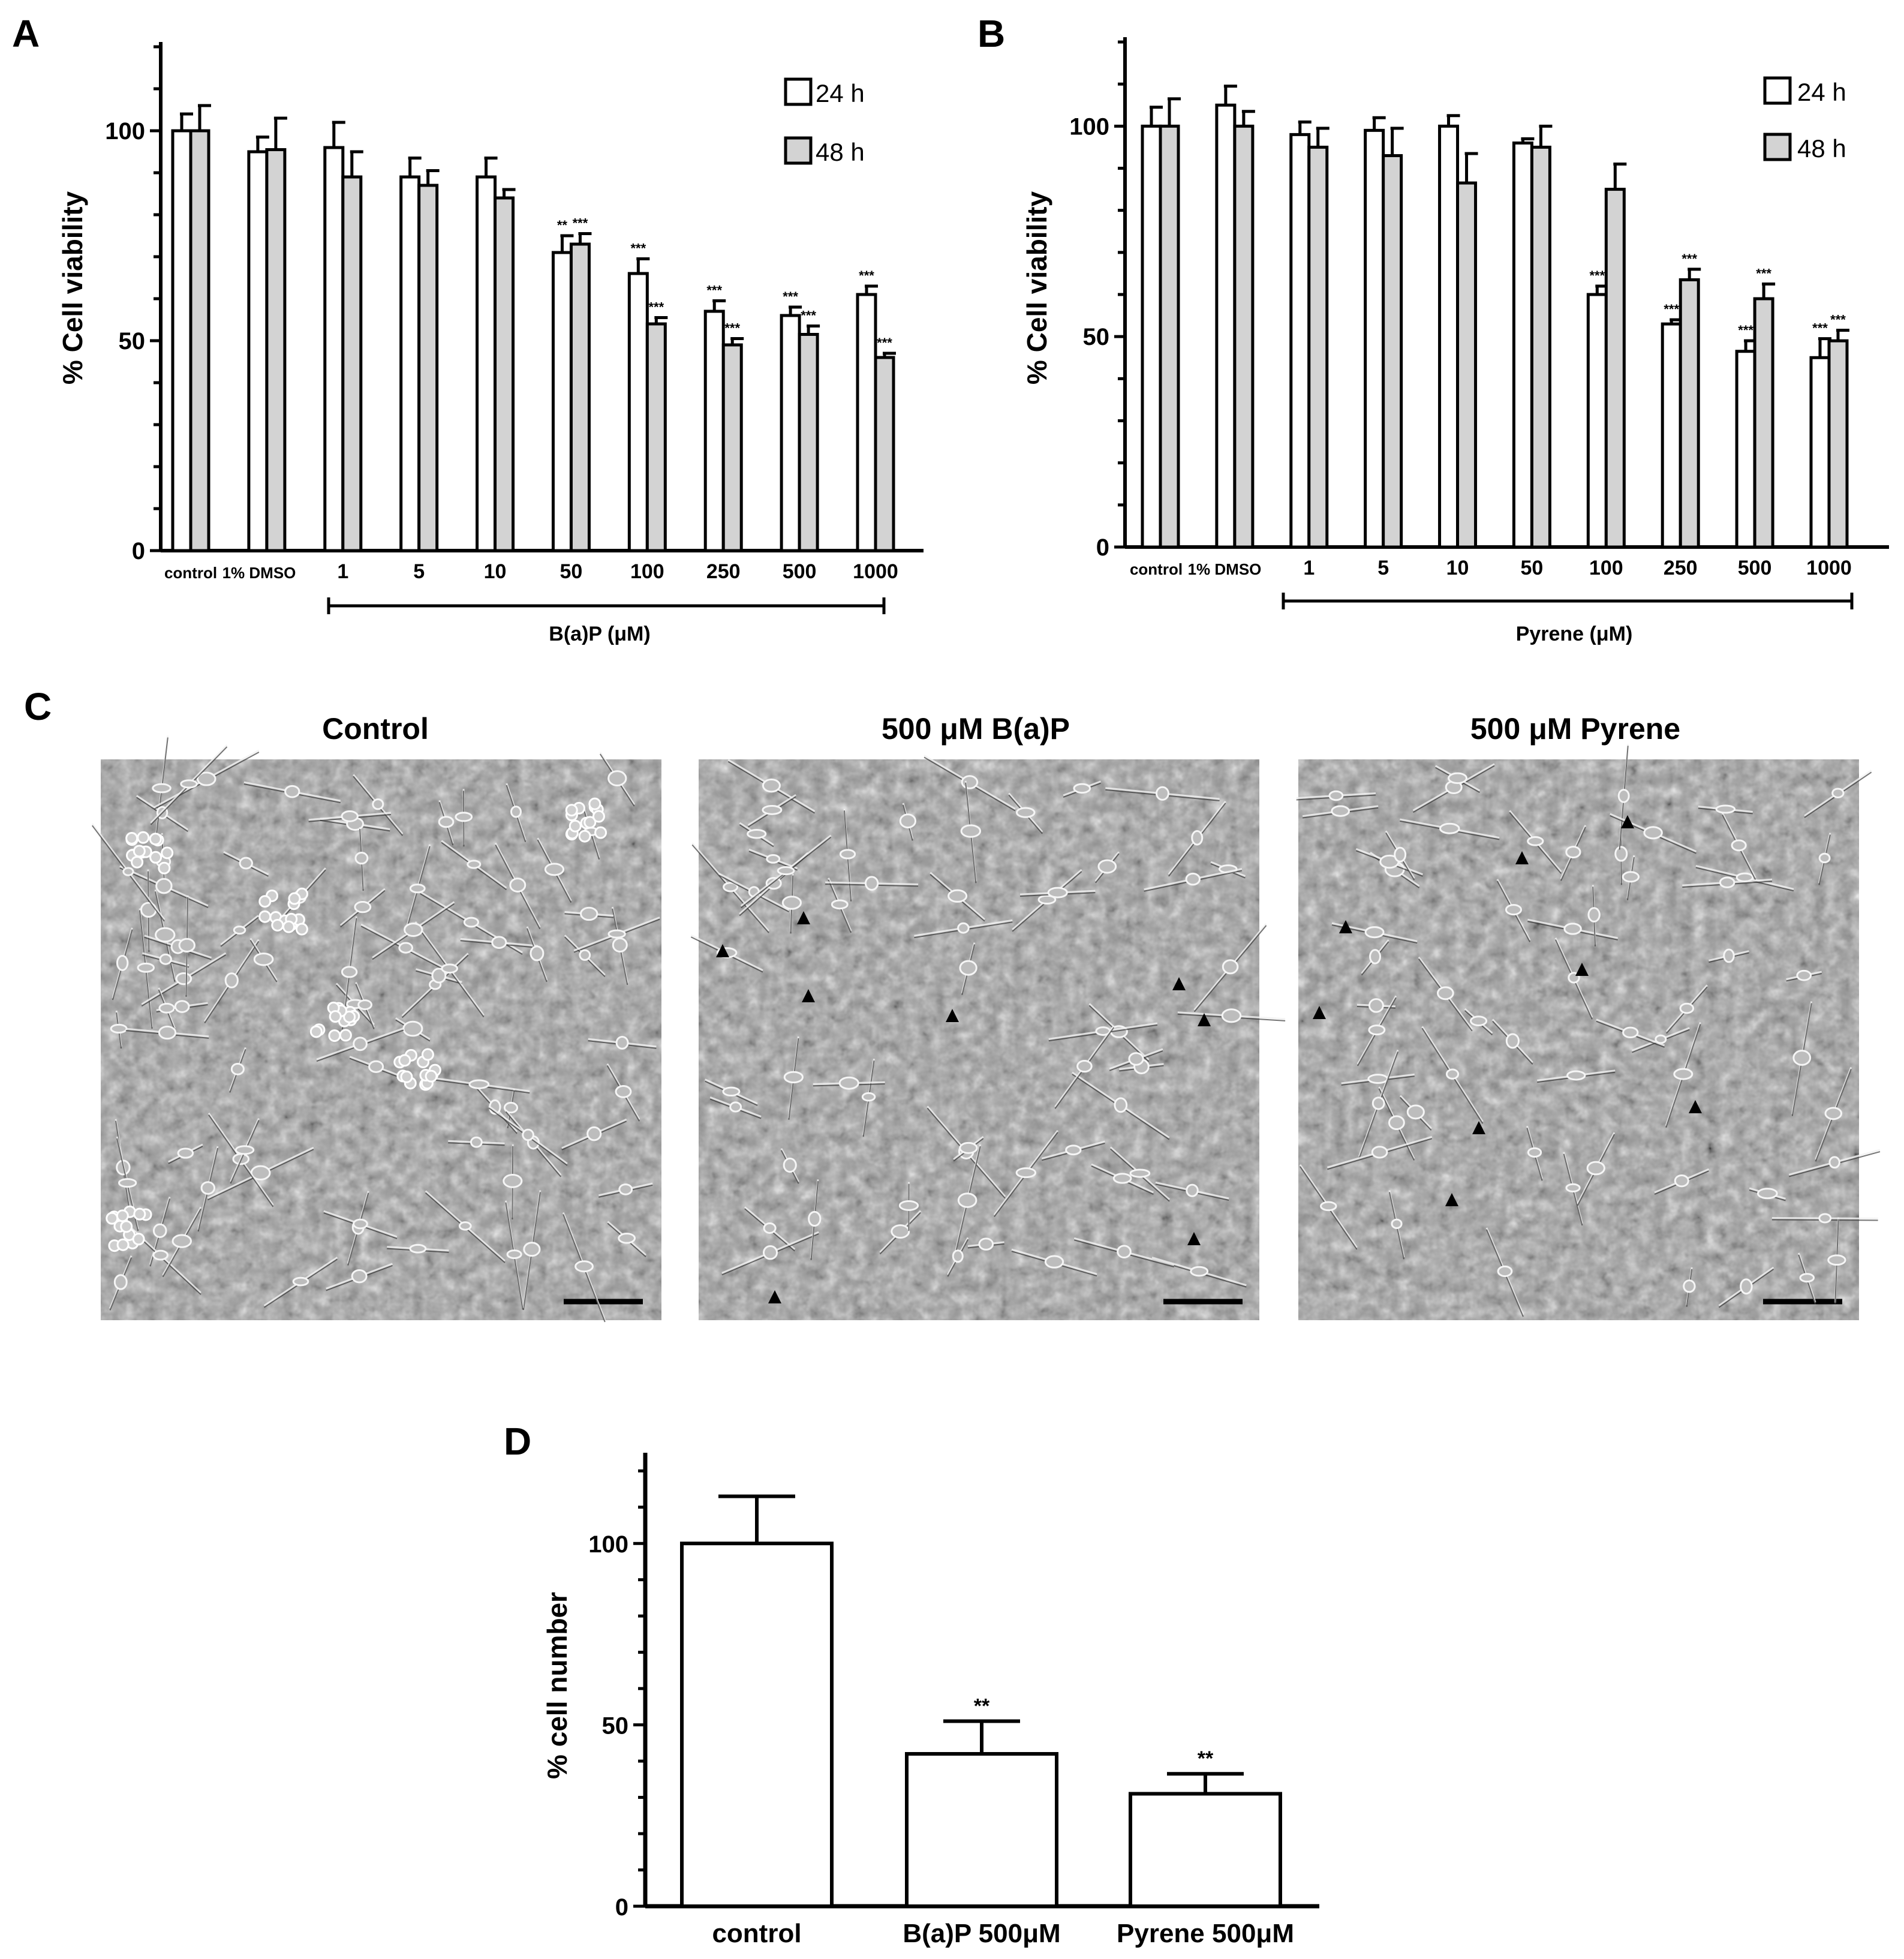  Describe the element at coordinates (557, 1685) in the screenshot. I see `panel-d-ylabel: % cell number` at that location.